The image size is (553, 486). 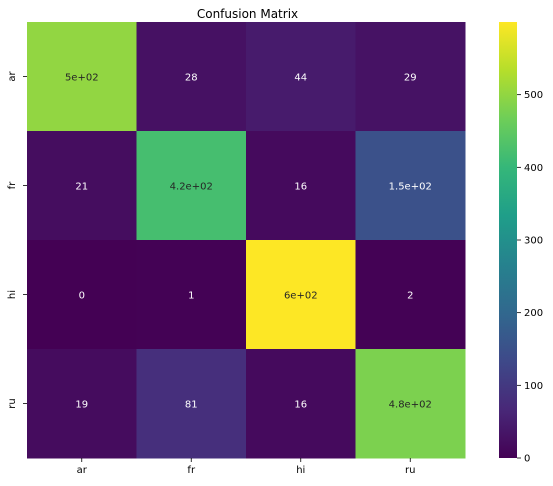 What do you see at coordinates (521, 243) in the screenshot?
I see `colorbar: 0 100 200 300 400 500` at bounding box center [521, 243].